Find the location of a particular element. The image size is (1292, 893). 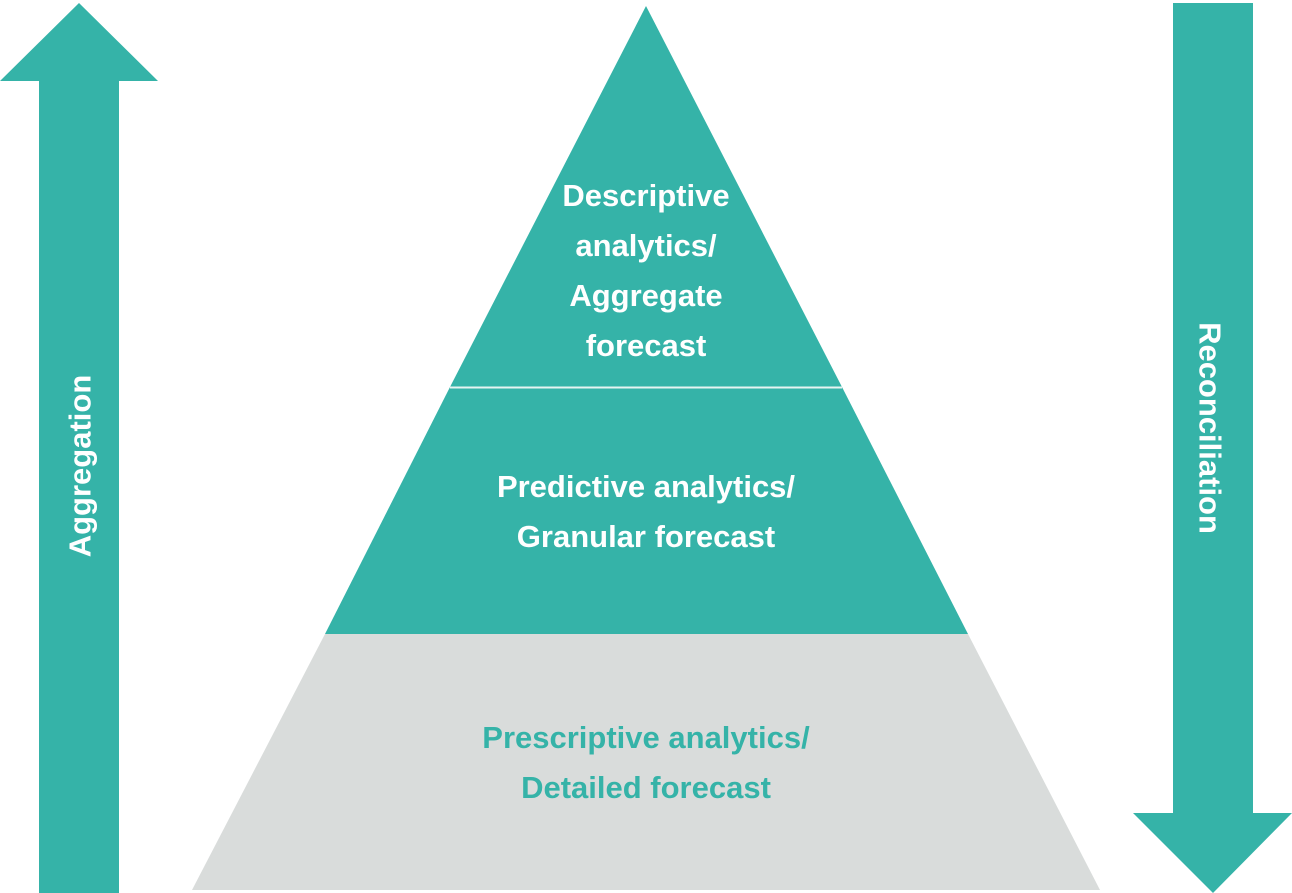

aggregation-label: Aggregation is located at coordinates (80, 466).